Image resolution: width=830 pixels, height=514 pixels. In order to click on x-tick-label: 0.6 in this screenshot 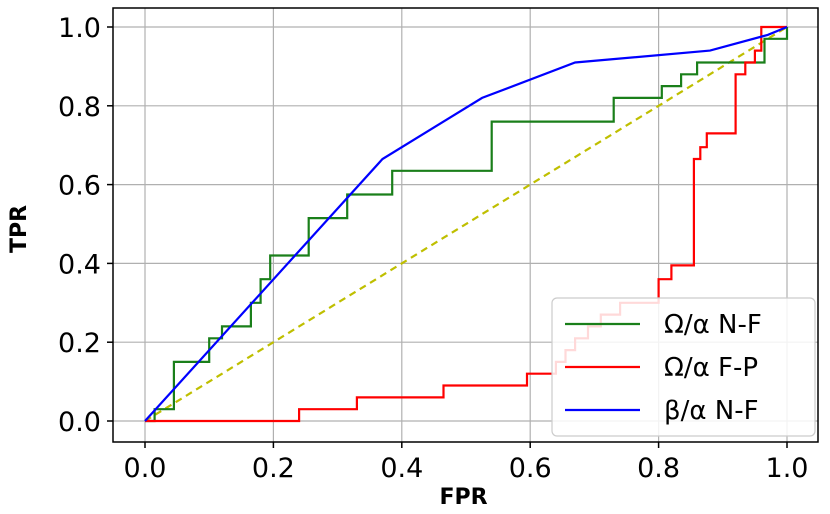, I will do `click(530, 468)`.